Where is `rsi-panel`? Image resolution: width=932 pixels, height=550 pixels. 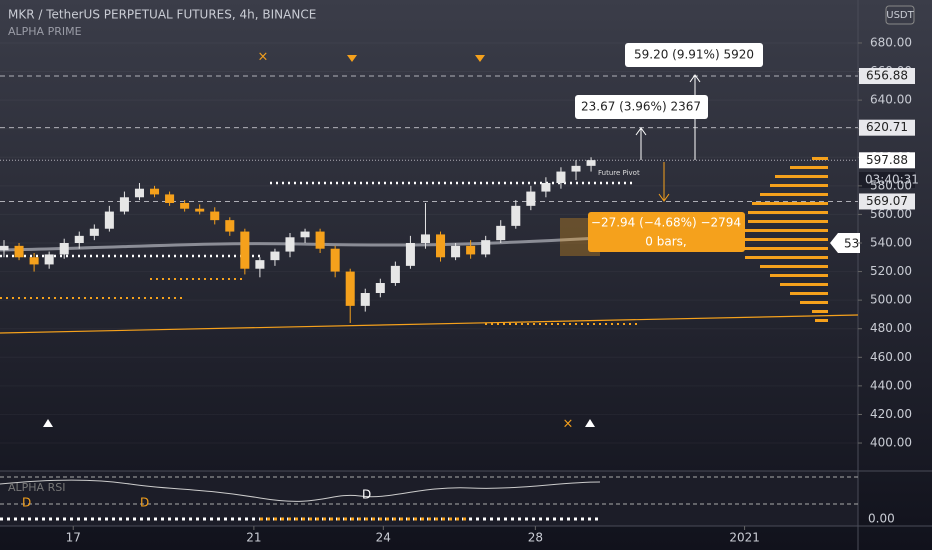
rsi-panel is located at coordinates (429, 498).